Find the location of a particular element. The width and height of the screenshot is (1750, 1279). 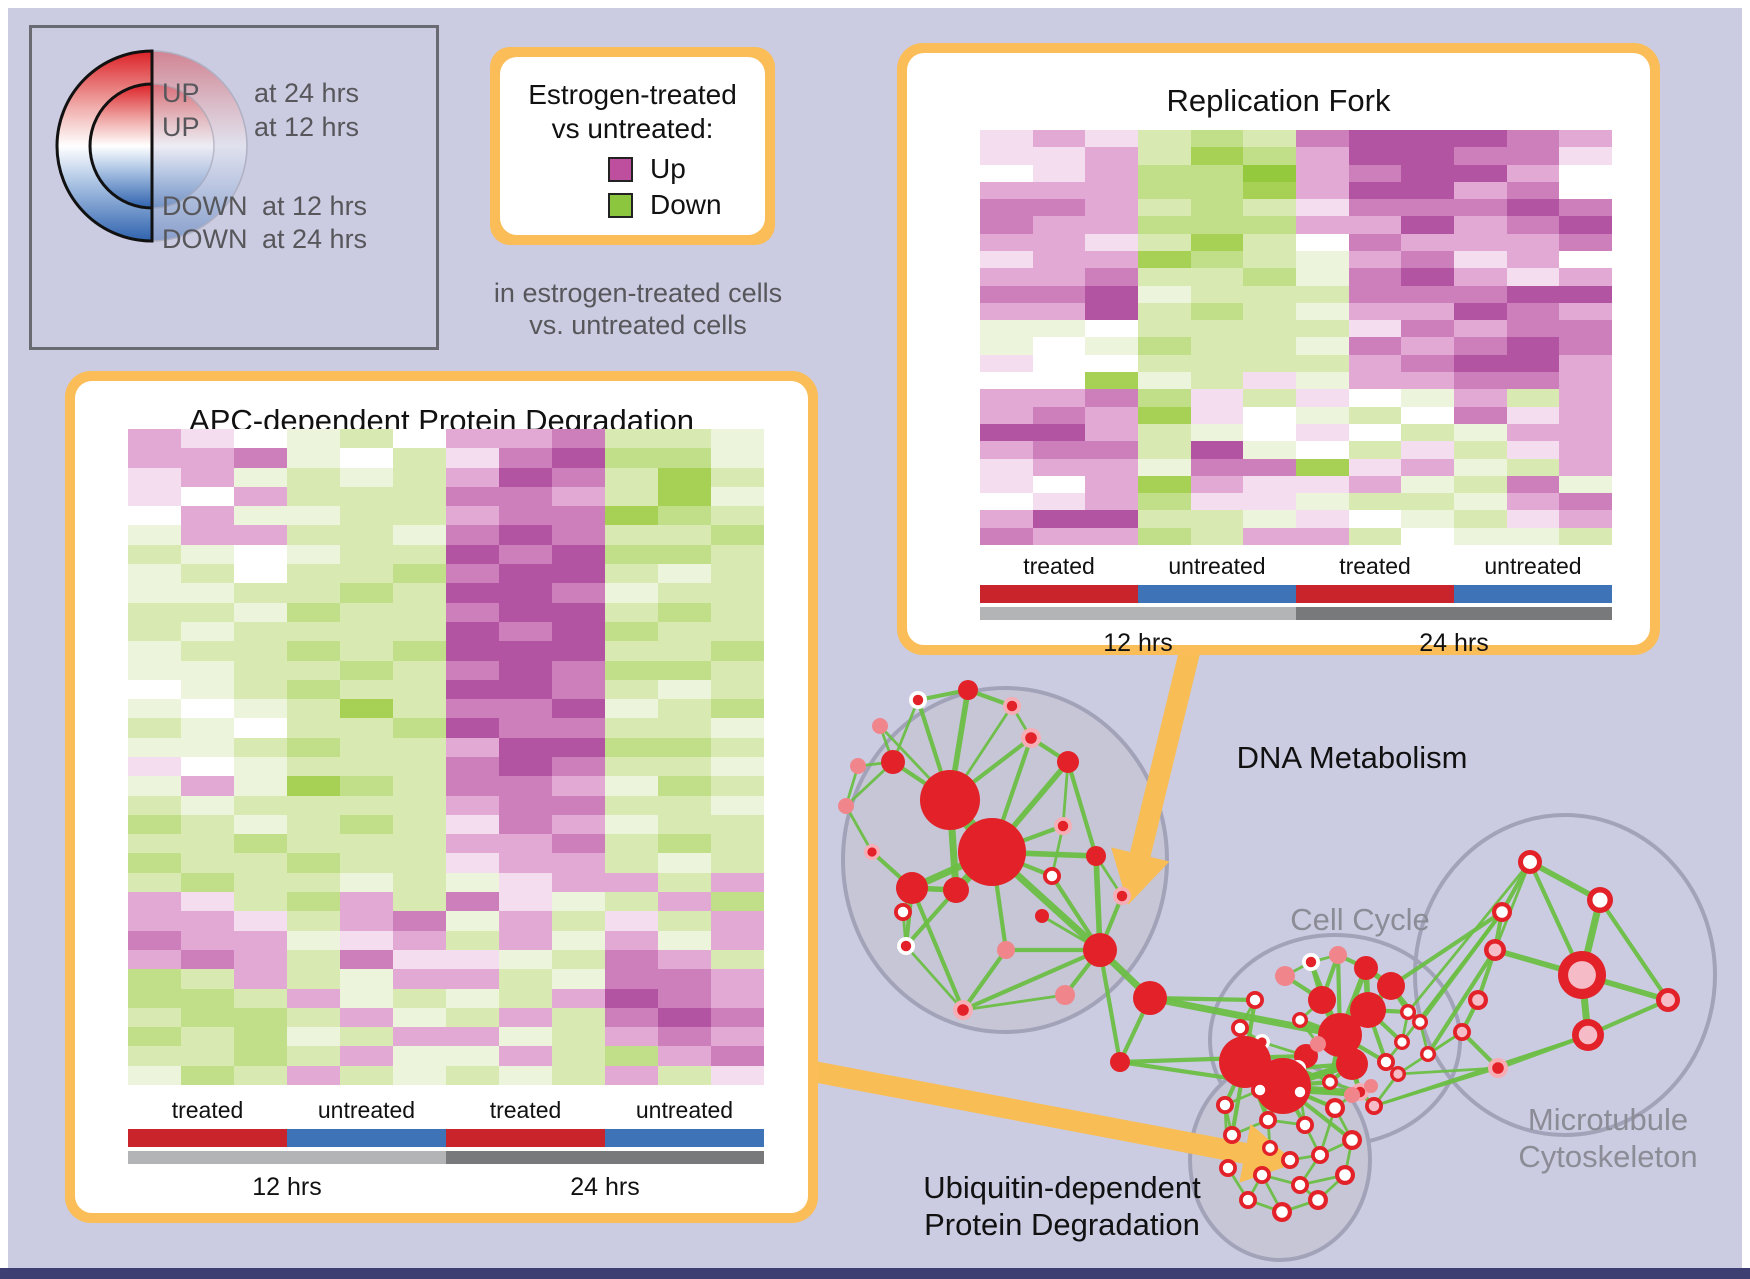

time-label-24hrs: 24 hrs is located at coordinates (605, 1187).